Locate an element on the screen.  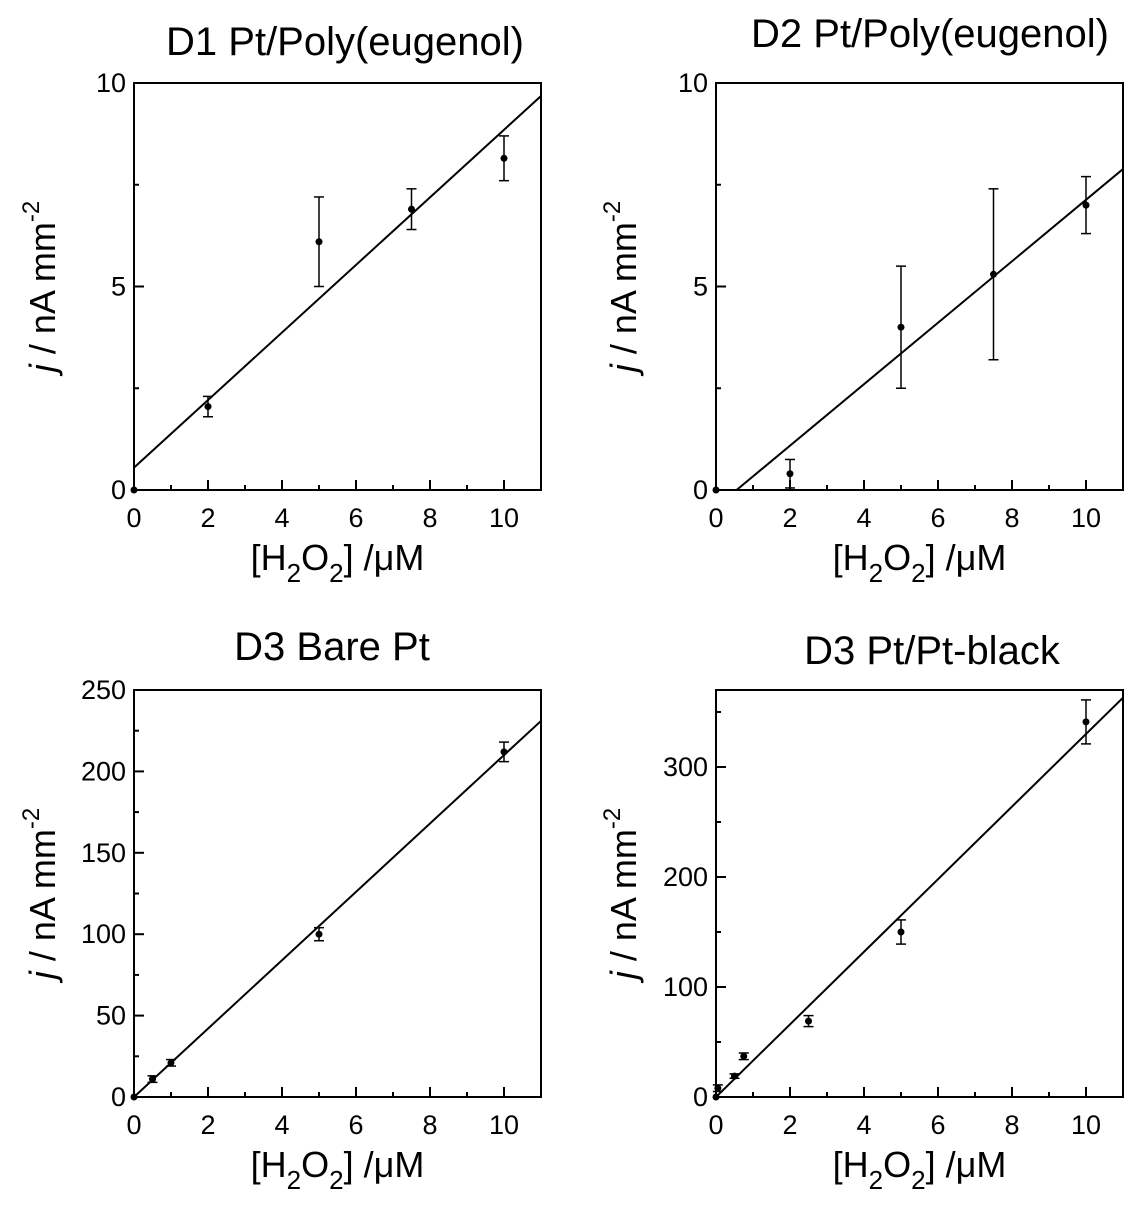
x-axis-title: [H2O2] /μM is located at coordinates (338, 562).